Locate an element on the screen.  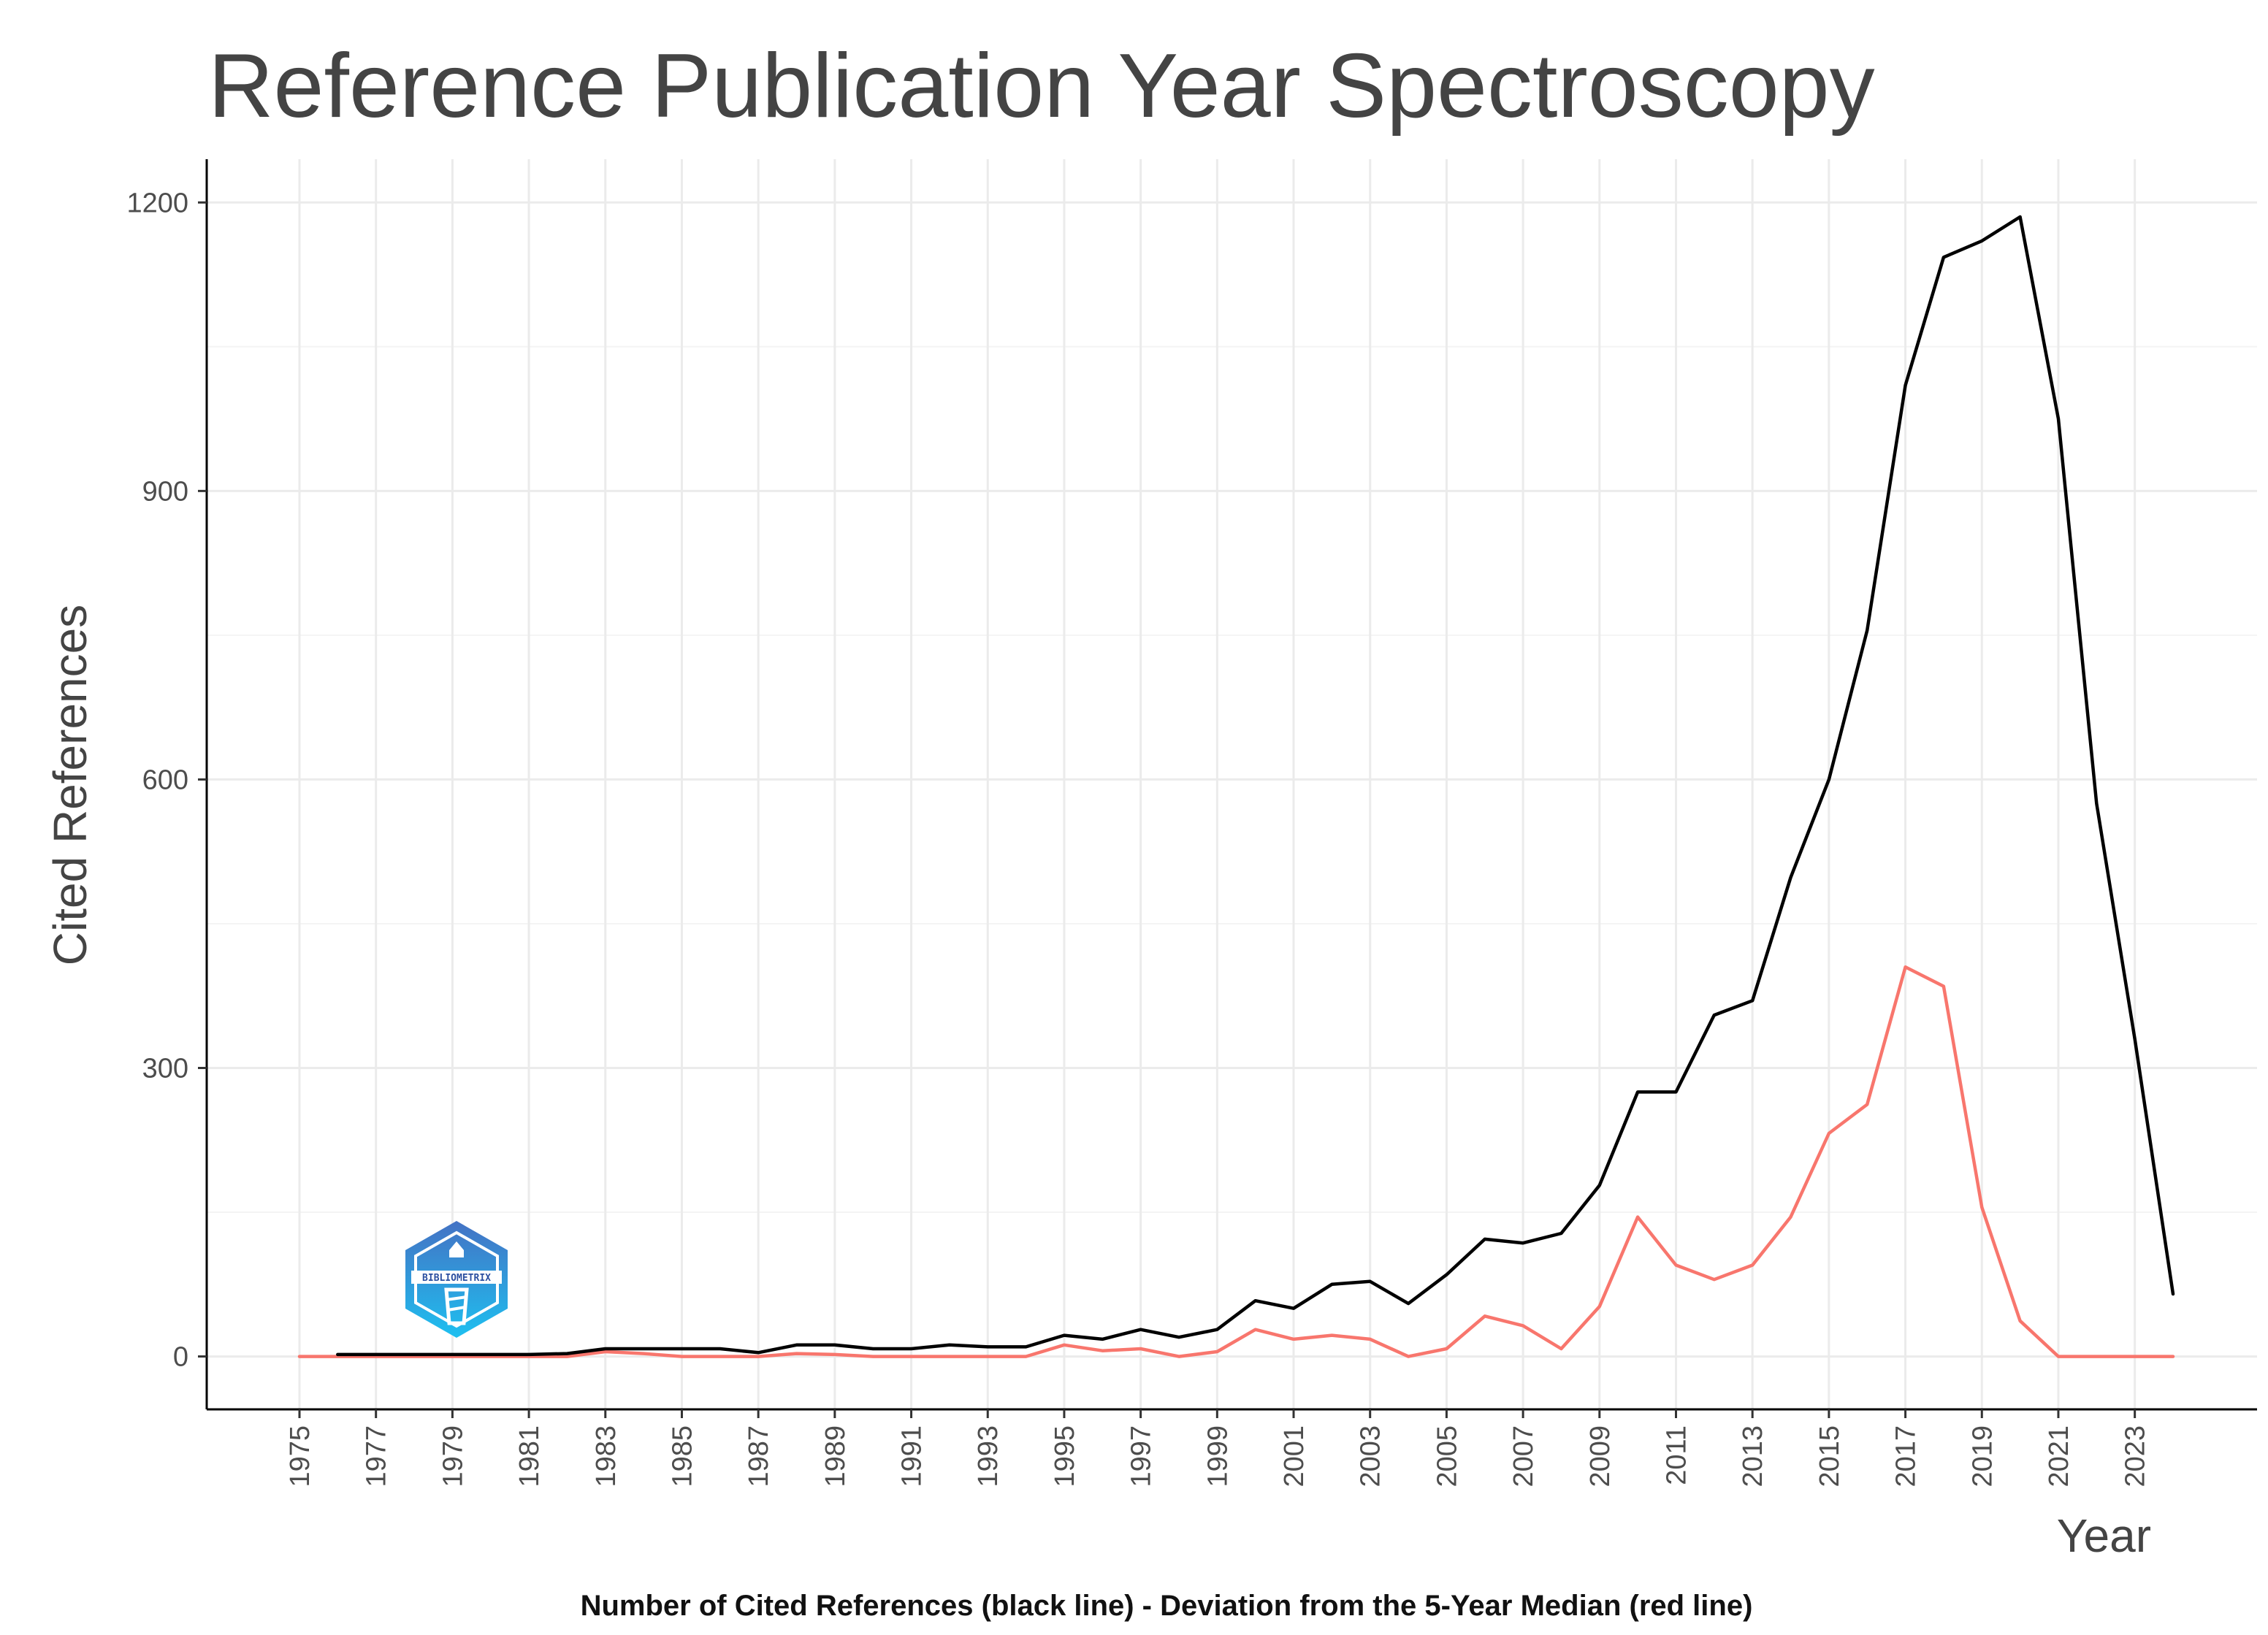
x-tick-label: 2009 is located at coordinates (1600, 1456).